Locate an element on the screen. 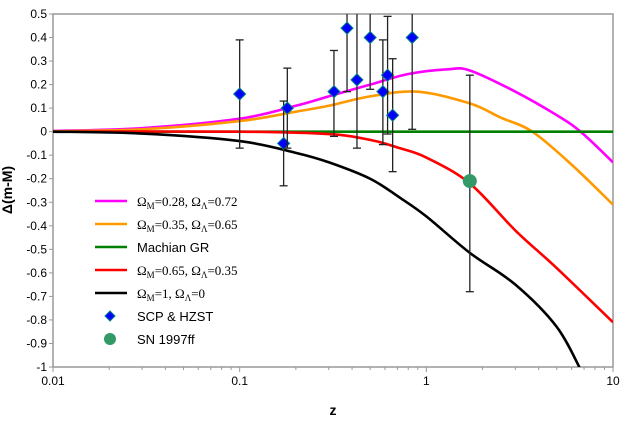 The image size is (621, 424). legend-label-part: =1, Ω is located at coordinates (170, 293).